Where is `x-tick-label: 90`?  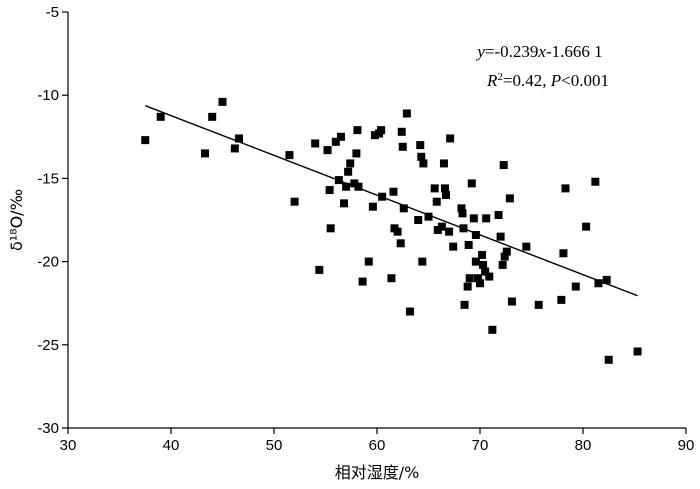 x-tick-label: 90 is located at coordinates (686, 445).